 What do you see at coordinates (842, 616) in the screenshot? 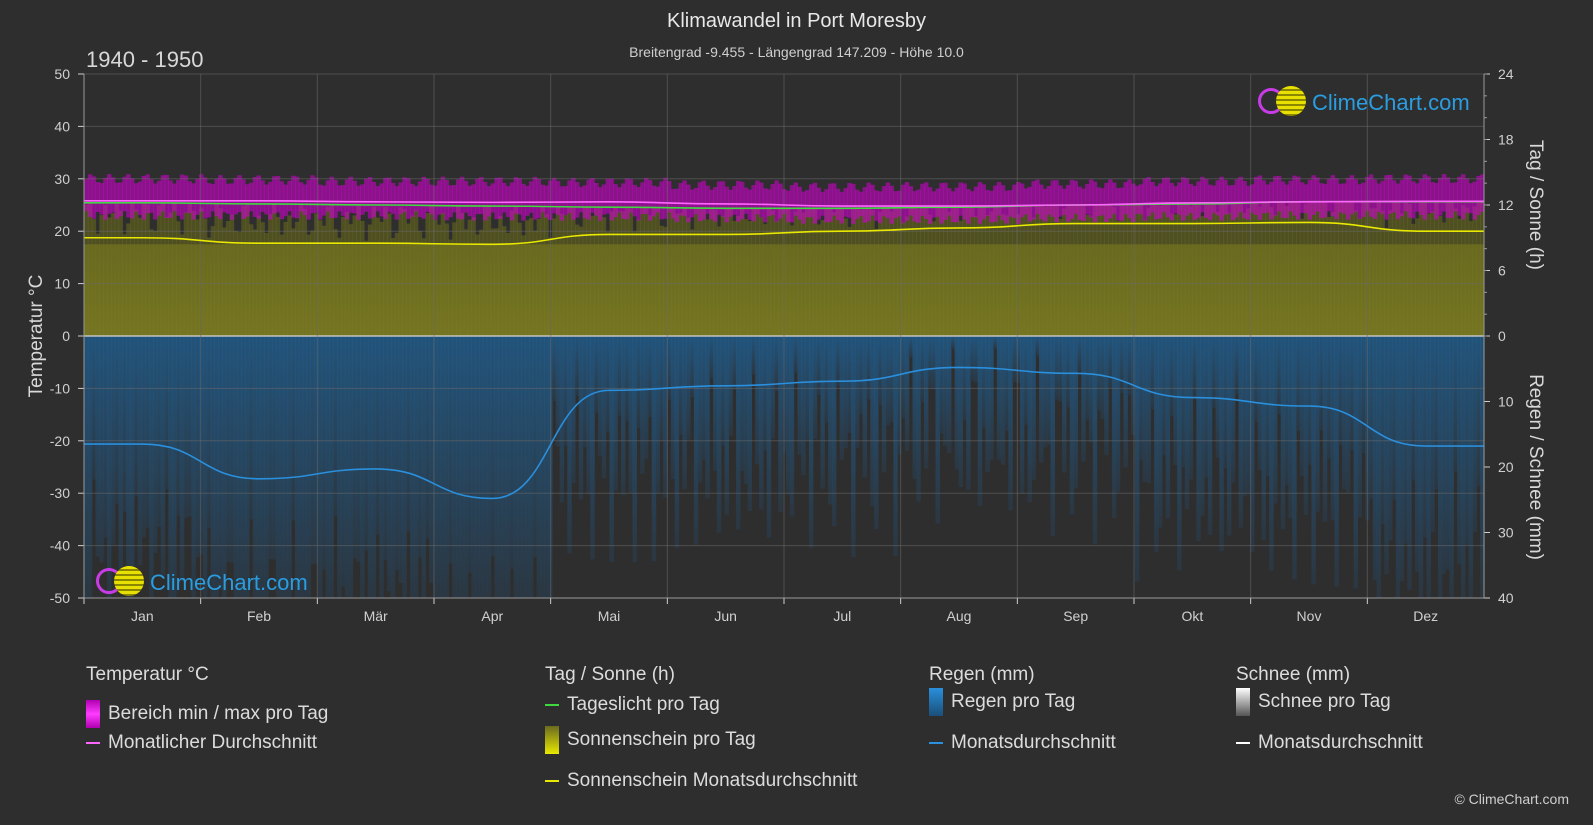
I see `x-tick-label: Jul` at bounding box center [842, 616].